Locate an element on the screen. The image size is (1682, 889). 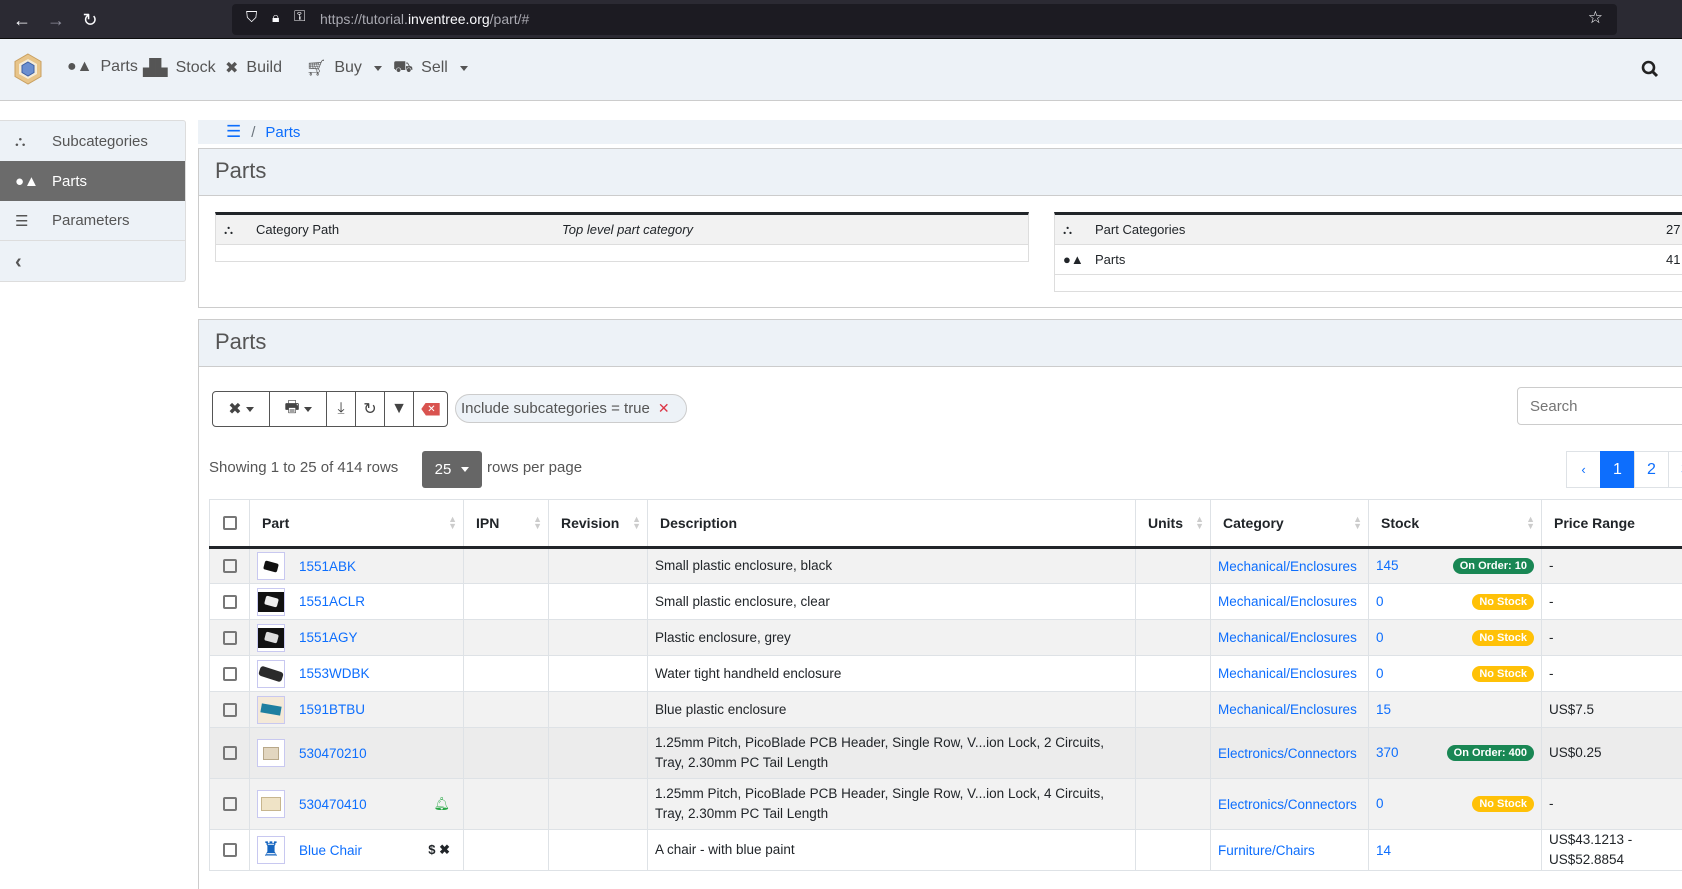
options-dropdown-button: ✖ is located at coordinates (241, 409).